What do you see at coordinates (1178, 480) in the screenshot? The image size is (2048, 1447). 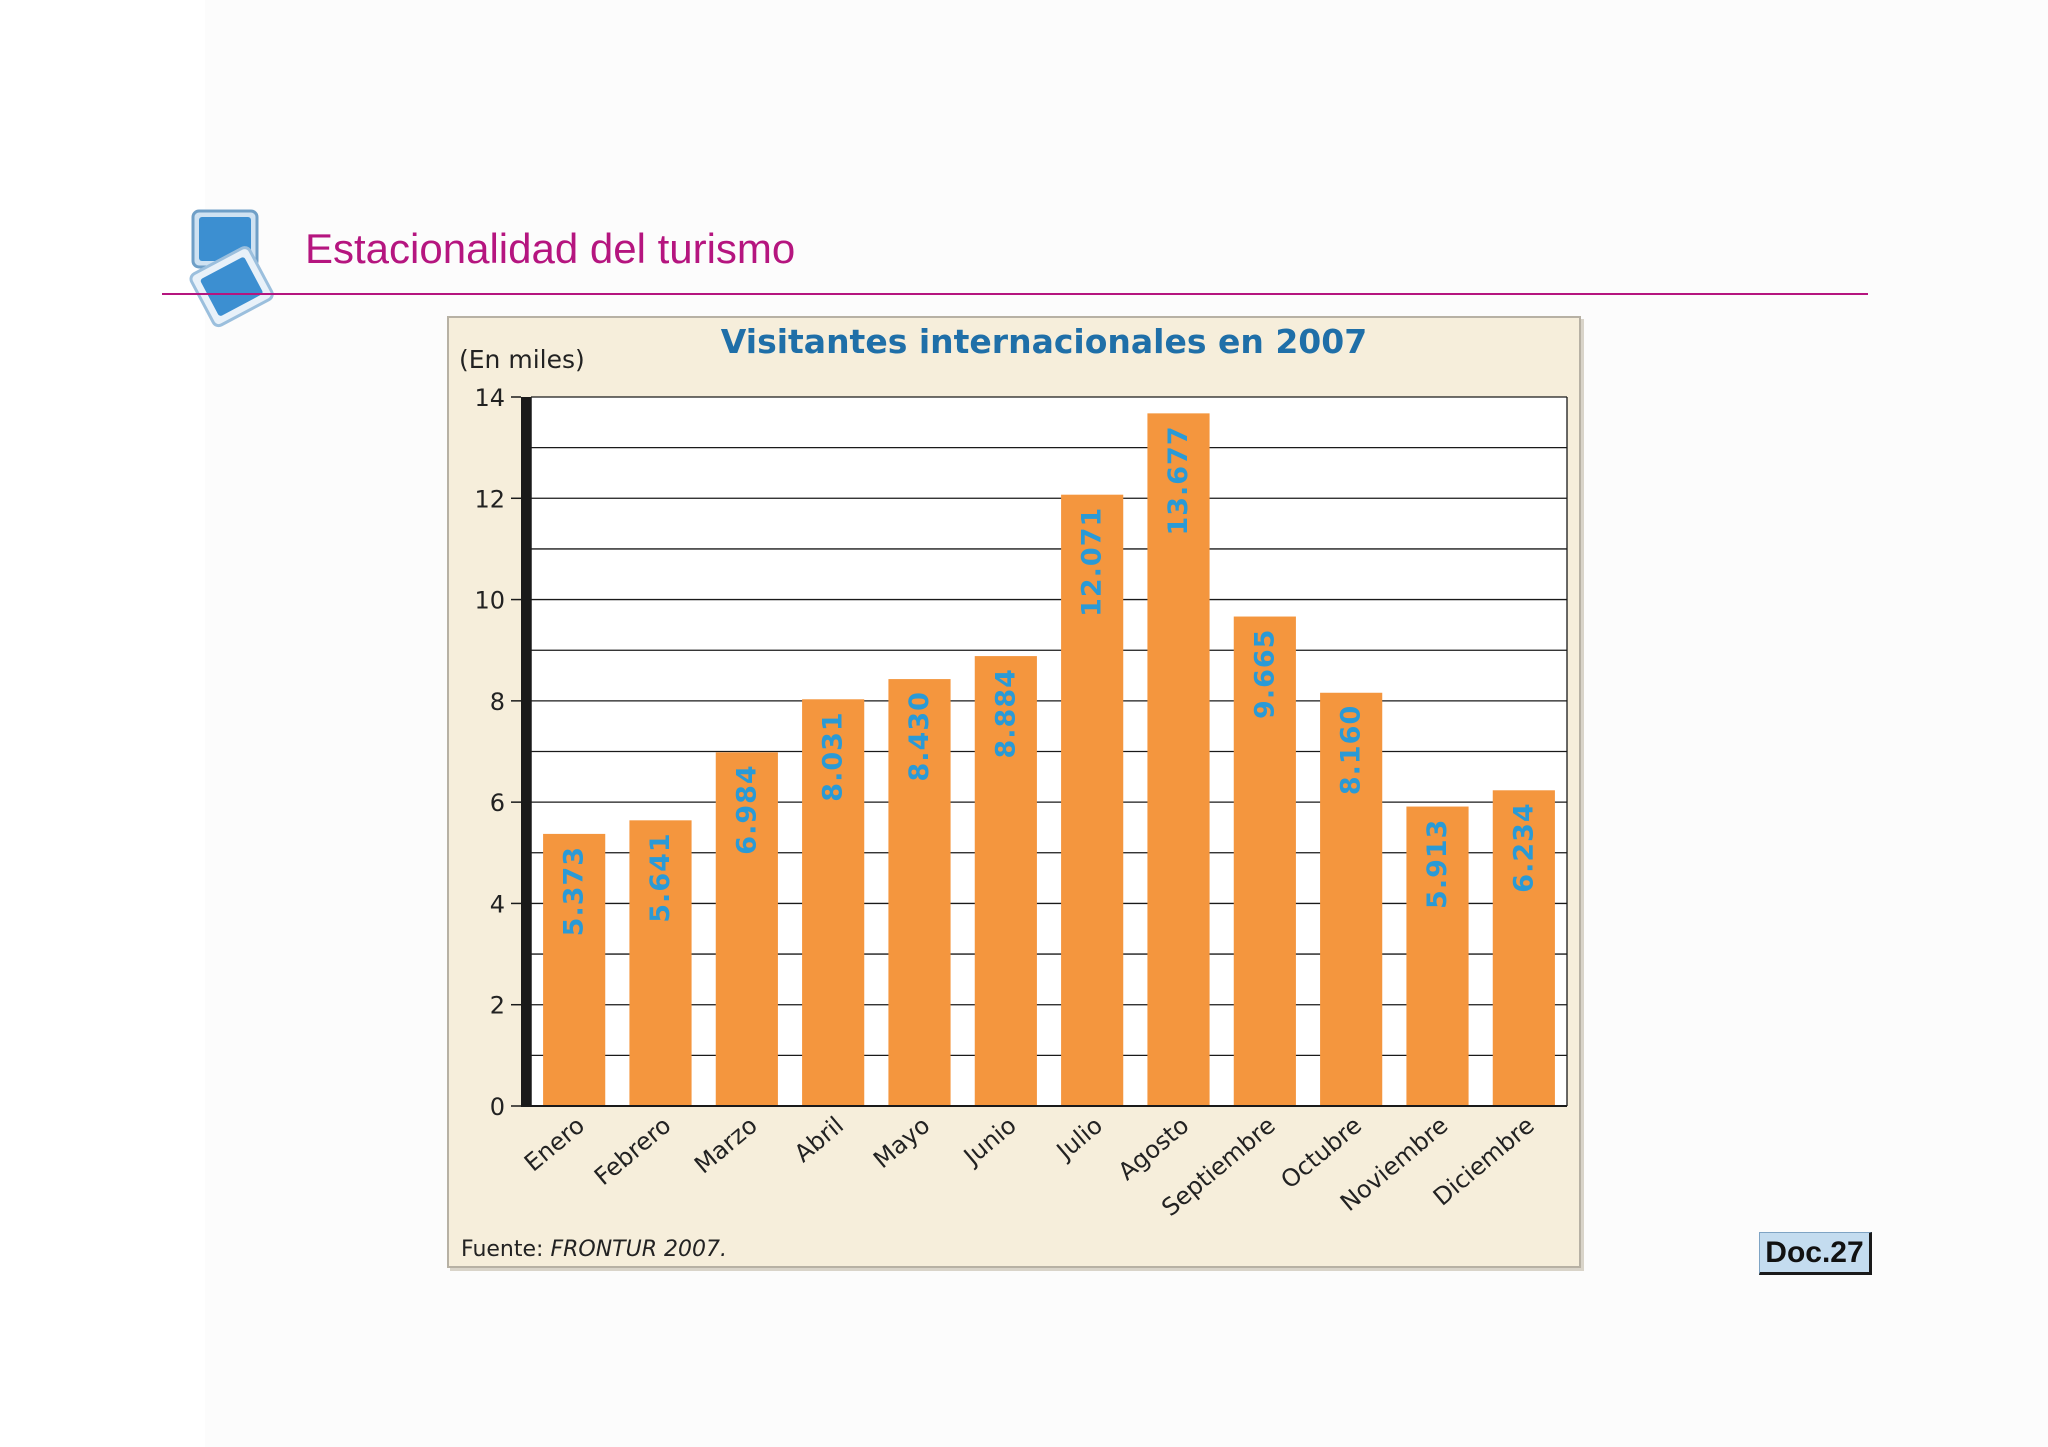 I see `bar-value-label: 13.677` at bounding box center [1178, 480].